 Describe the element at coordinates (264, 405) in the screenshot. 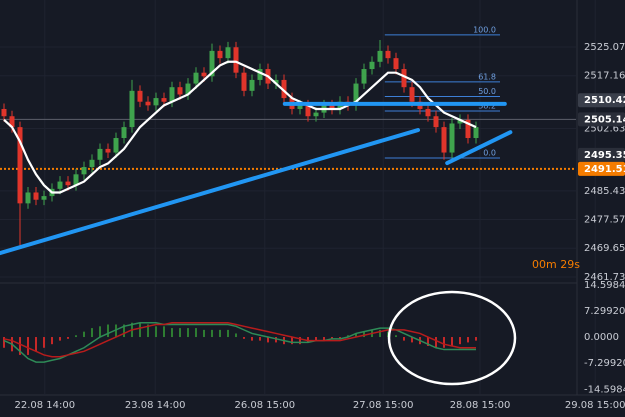

I see `x-tick-label: 26.08 15:00` at that location.